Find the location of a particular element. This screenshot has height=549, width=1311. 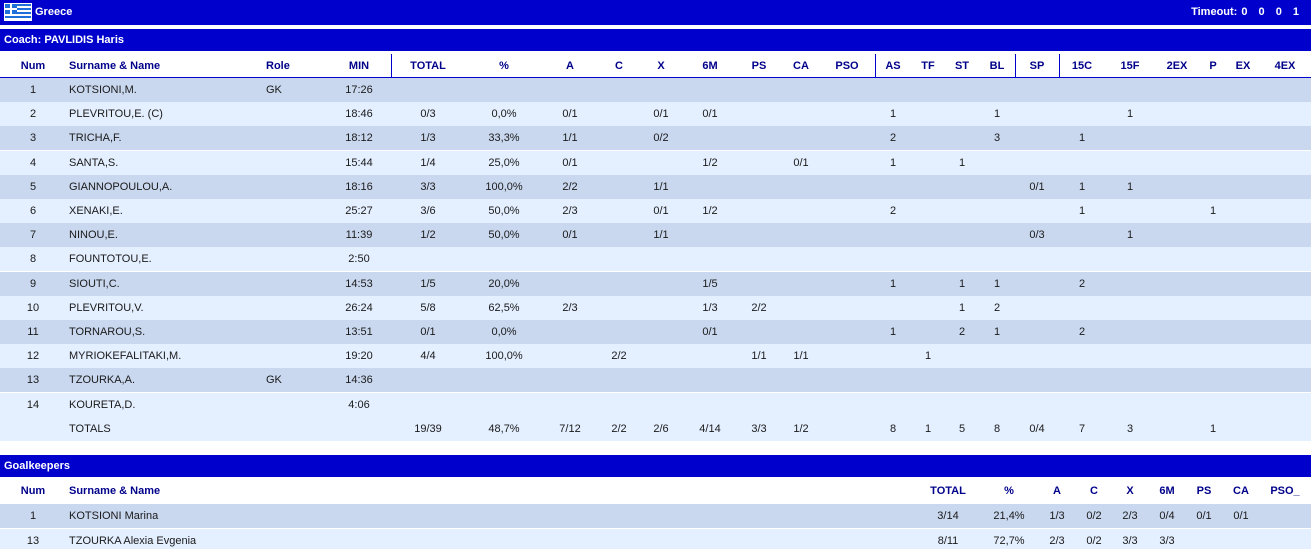

player-min-cell: 13:51 is located at coordinates (359, 332).